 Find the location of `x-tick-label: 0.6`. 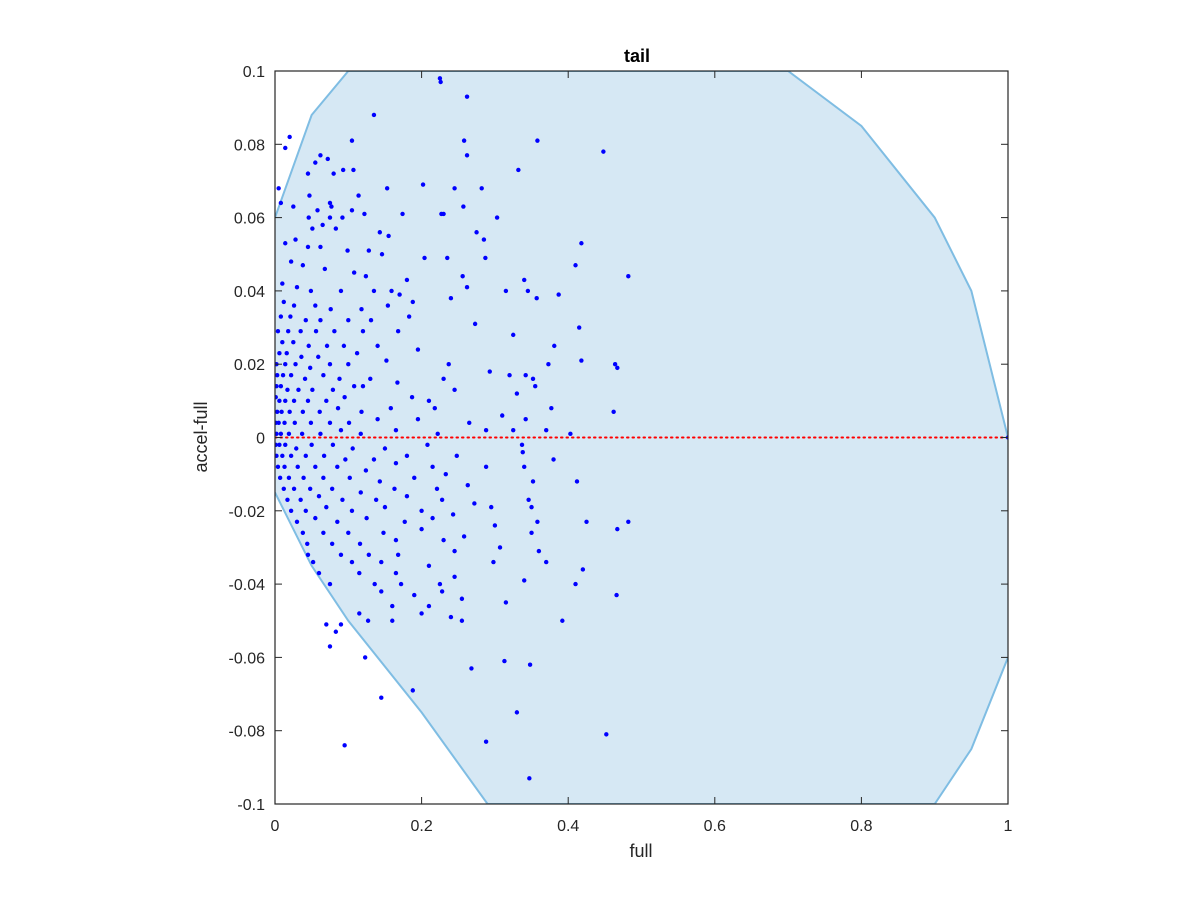

x-tick-label: 0.6 is located at coordinates (715, 826).